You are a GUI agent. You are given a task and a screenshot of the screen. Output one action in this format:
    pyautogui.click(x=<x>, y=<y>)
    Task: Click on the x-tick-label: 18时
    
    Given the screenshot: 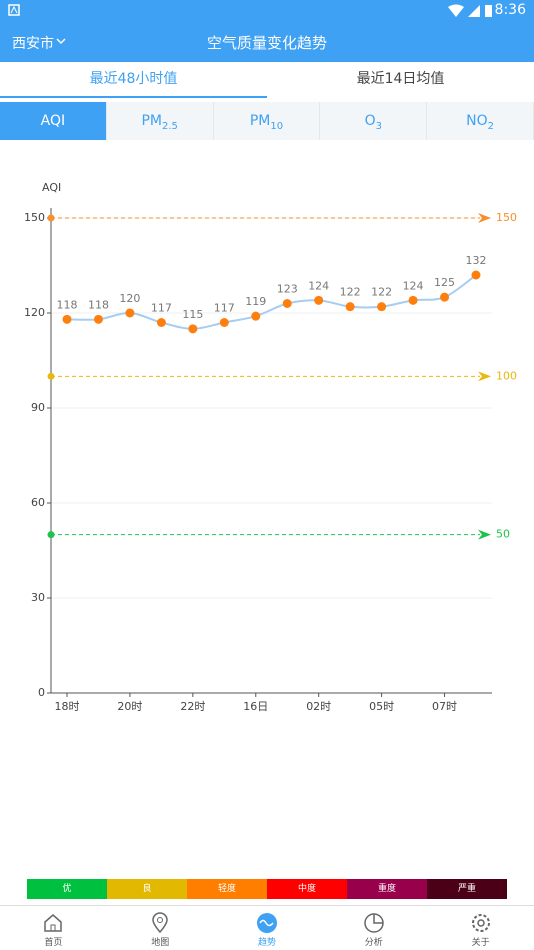 What is the action you would take?
    pyautogui.click(x=67, y=706)
    